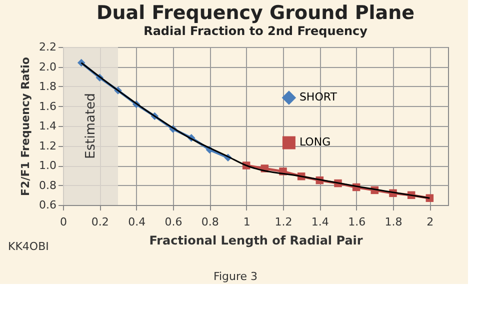 The height and width of the screenshot is (321, 481). What do you see at coordinates (47, 67) in the screenshot?
I see `y-tick-label: 2.0` at bounding box center [47, 67].